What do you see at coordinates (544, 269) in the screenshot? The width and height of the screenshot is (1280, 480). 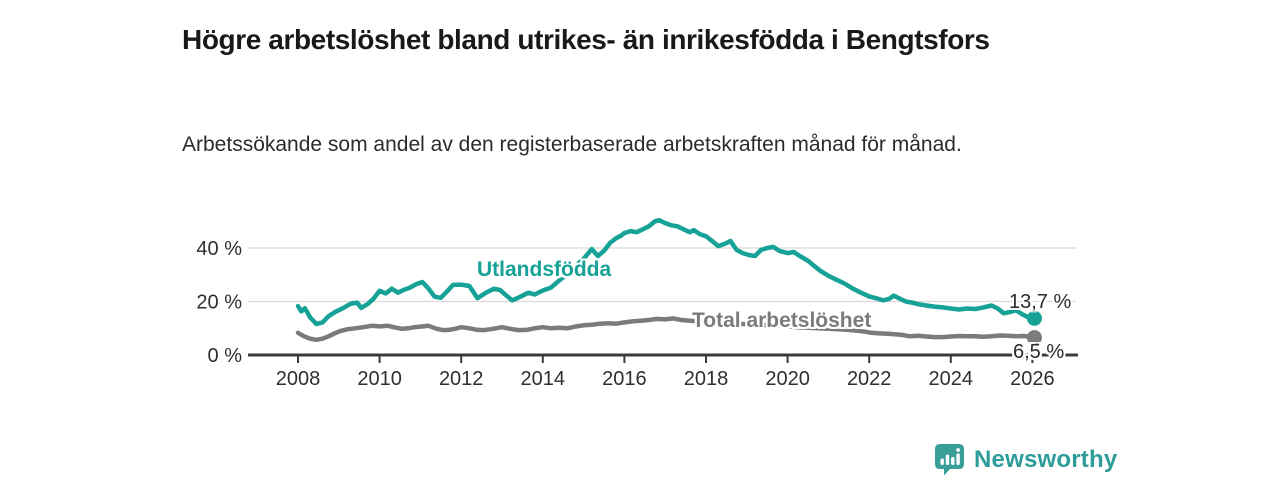 I see `series-label-utlandsfodda: Utlandsfödda` at bounding box center [544, 269].